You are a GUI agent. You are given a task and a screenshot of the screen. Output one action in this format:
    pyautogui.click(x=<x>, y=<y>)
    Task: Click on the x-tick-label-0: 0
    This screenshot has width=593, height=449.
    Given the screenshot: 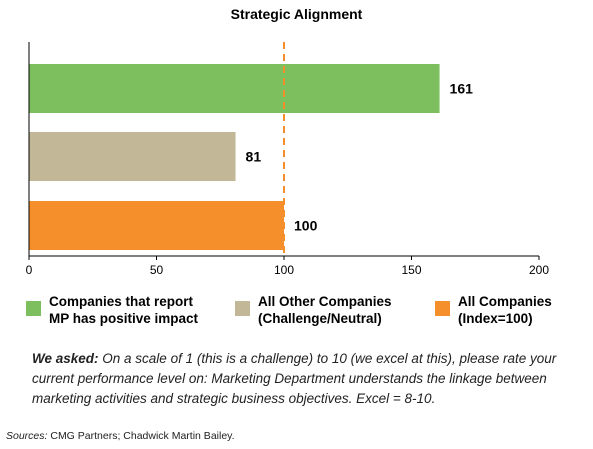 What is the action you would take?
    pyautogui.click(x=29, y=270)
    